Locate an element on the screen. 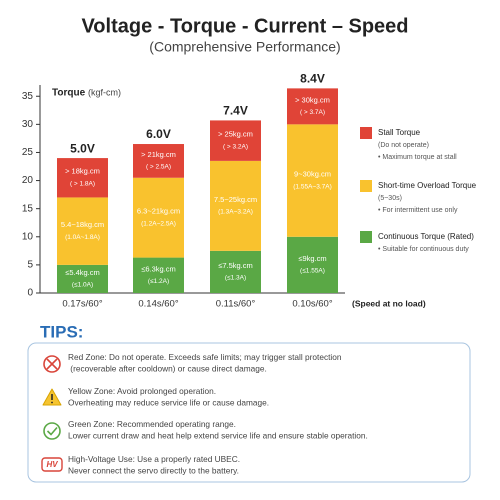 This screenshot has width=500, height=500. segment-subnote: (≤1.55A) is located at coordinates (312, 271).